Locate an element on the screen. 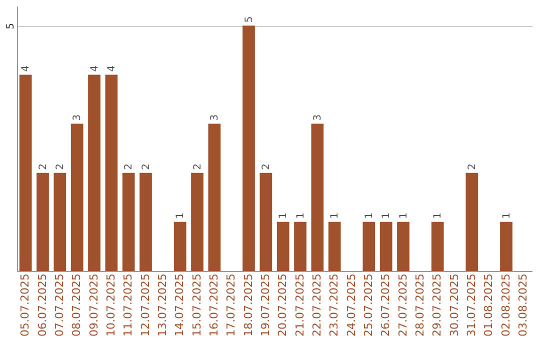 The image size is (540, 340). x-tick-label: 03.08.2025 is located at coordinates (523, 305).